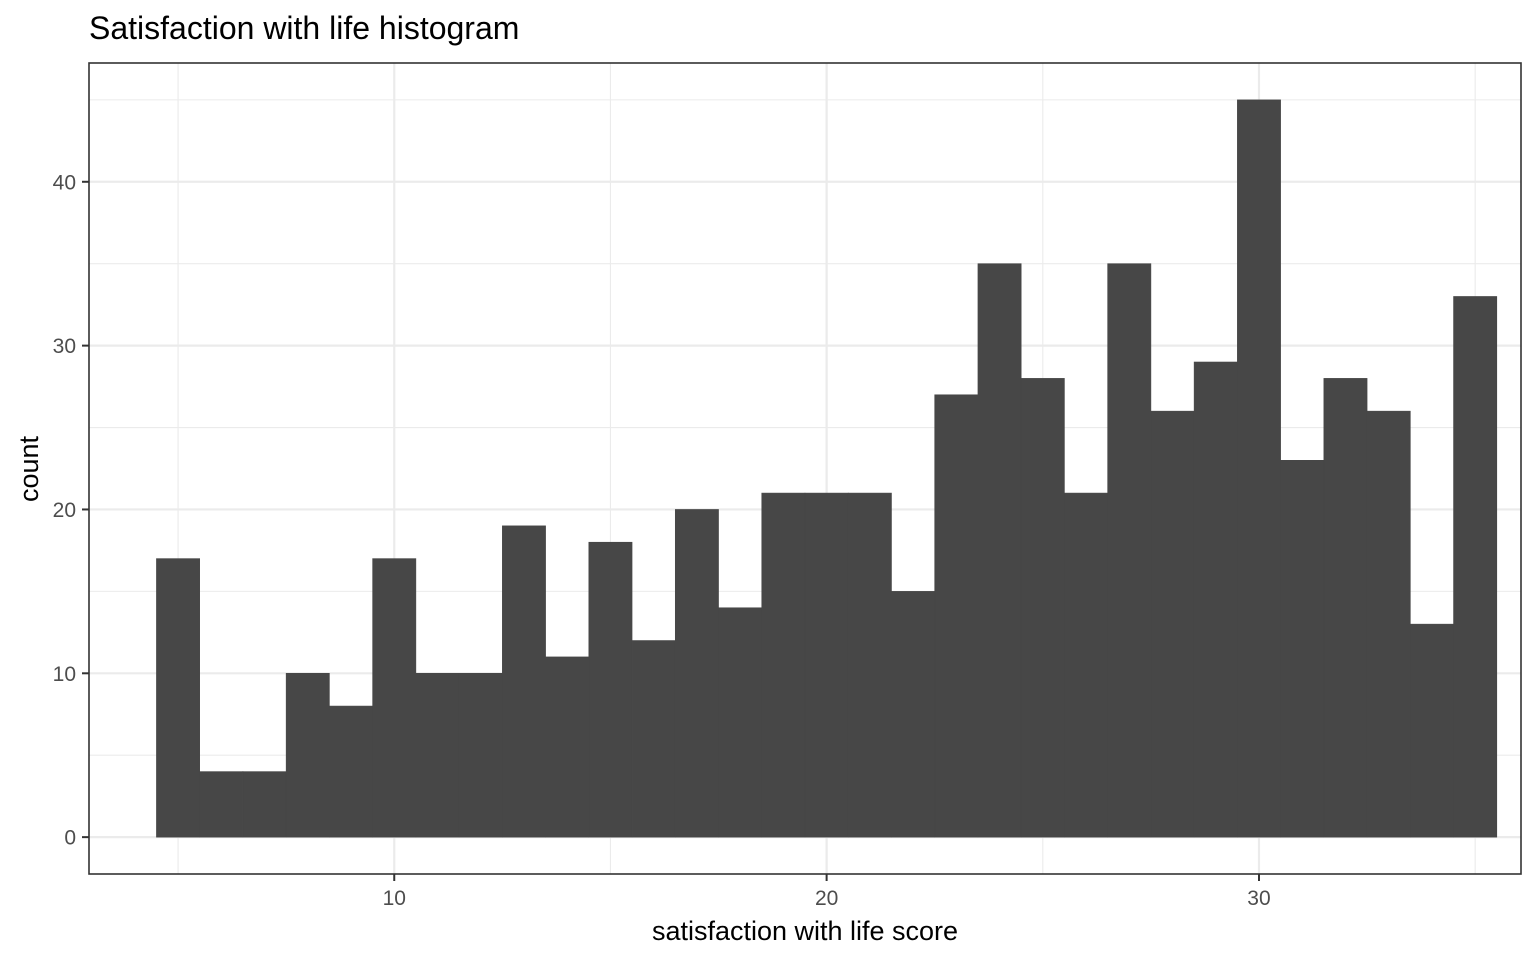 The height and width of the screenshot is (960, 1536). What do you see at coordinates (29, 468) in the screenshot?
I see `y-axis-title: count` at bounding box center [29, 468].